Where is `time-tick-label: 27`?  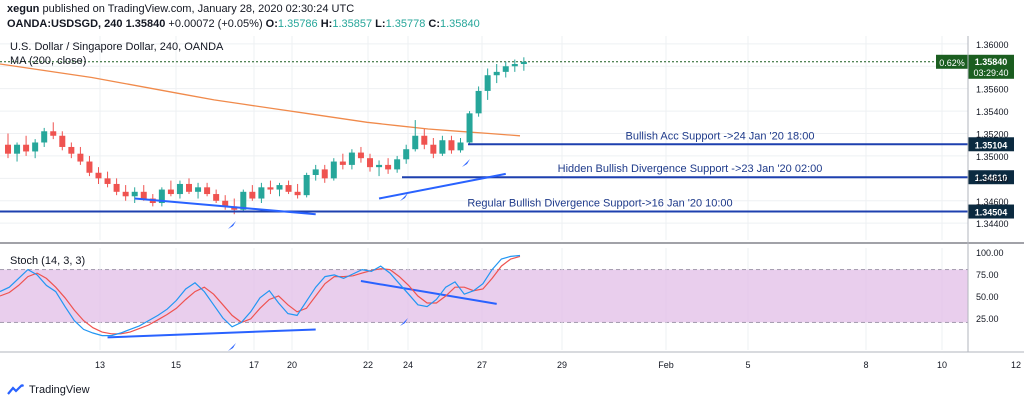 time-tick-label: 27 is located at coordinates (482, 365).